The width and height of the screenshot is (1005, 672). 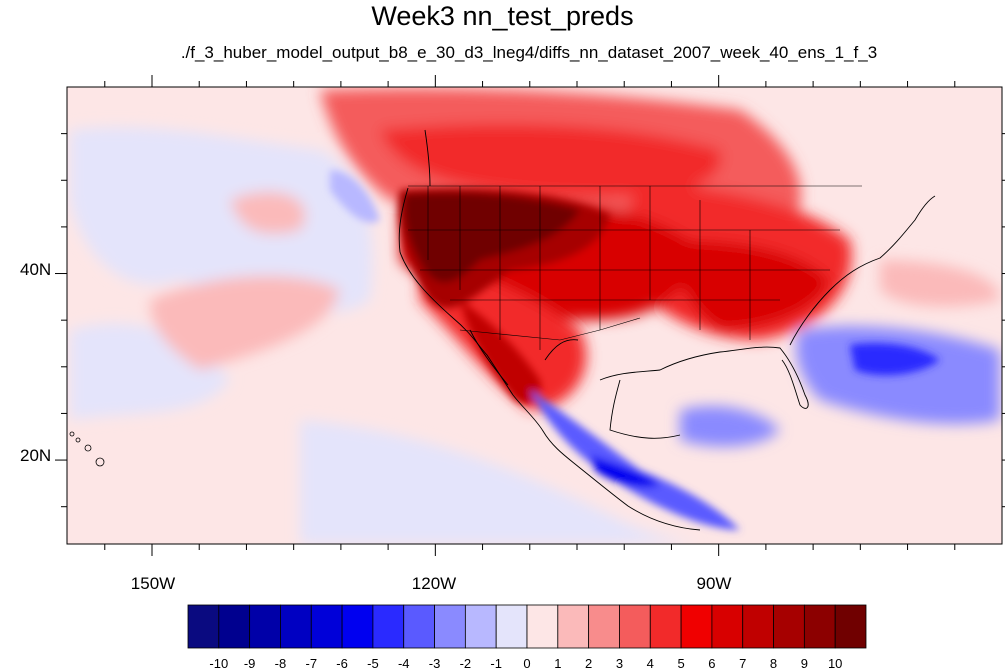 What do you see at coordinates (635, 460) in the screenshot?
I see `central-america-cool-region` at bounding box center [635, 460].